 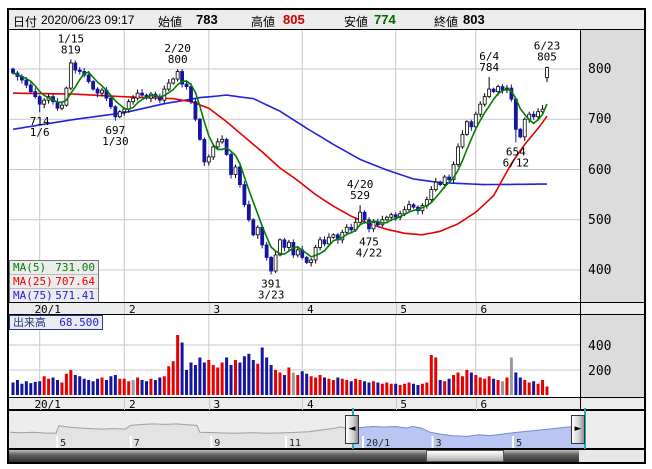 What do you see at coordinates (516, 151) in the screenshot?
I see `annotation-line1: 654` at bounding box center [516, 151].